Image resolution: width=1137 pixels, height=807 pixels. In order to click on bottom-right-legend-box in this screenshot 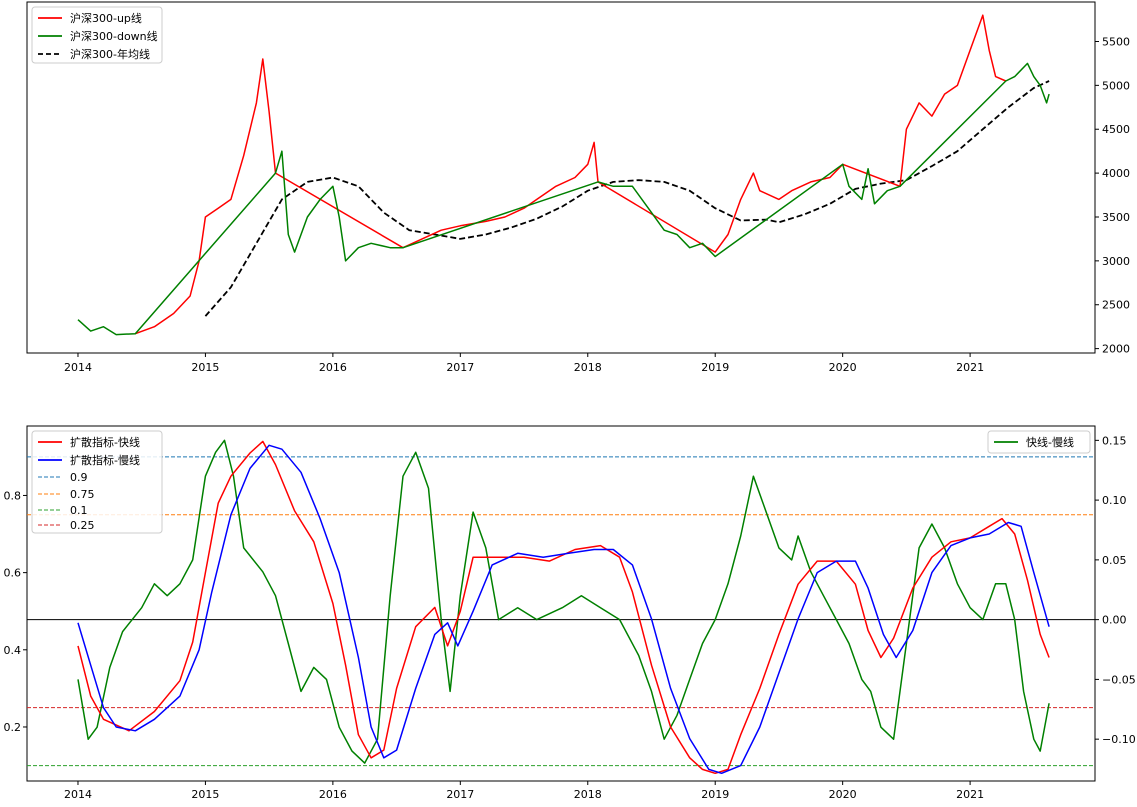, I will do `click(1039, 442)`.